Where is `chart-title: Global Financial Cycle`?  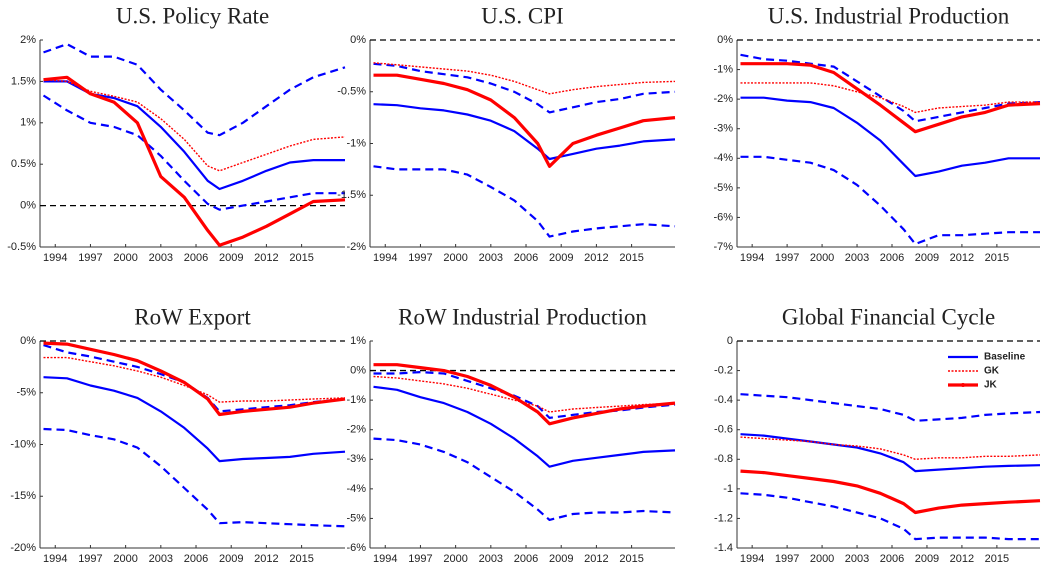
chart-title: Global Financial Cycle is located at coordinates (888, 316).